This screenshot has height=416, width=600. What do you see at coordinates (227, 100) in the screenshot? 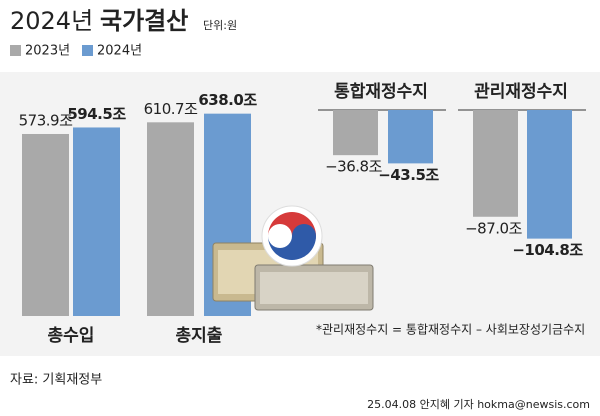
I see `value-label: 638.0조` at bounding box center [227, 100].